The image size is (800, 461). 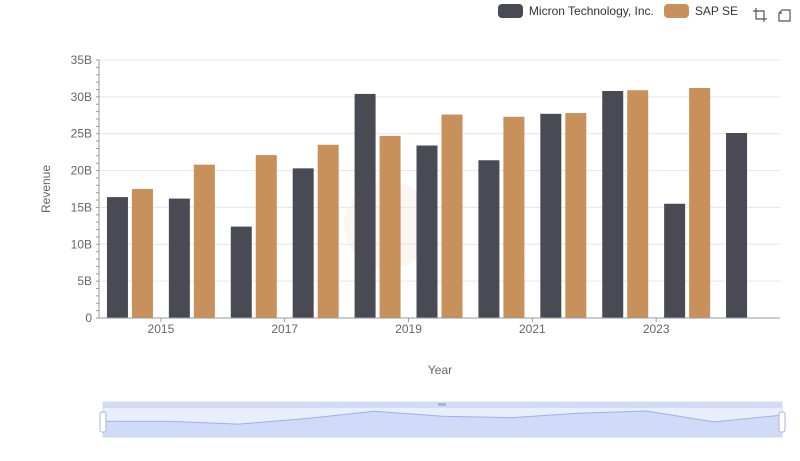 What do you see at coordinates (81, 60) in the screenshot?
I see `y-tick-label: 35B` at bounding box center [81, 60].